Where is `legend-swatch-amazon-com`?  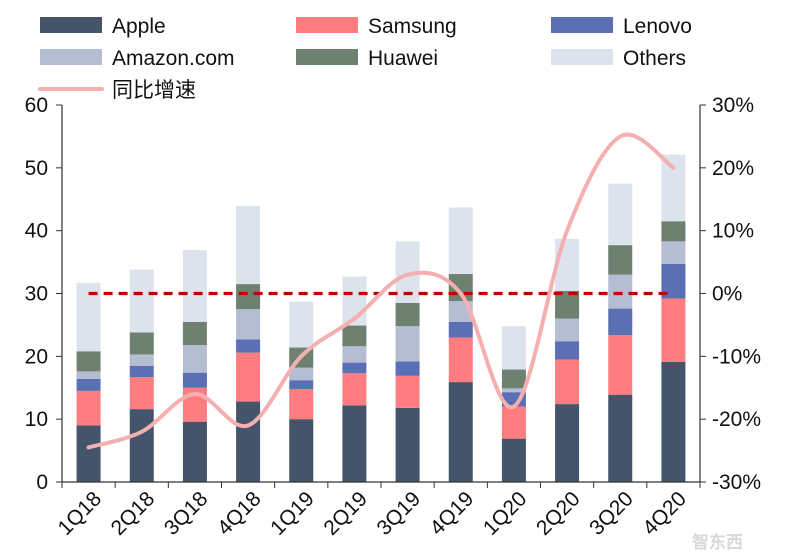 legend-swatch-amazon-com is located at coordinates (71, 57).